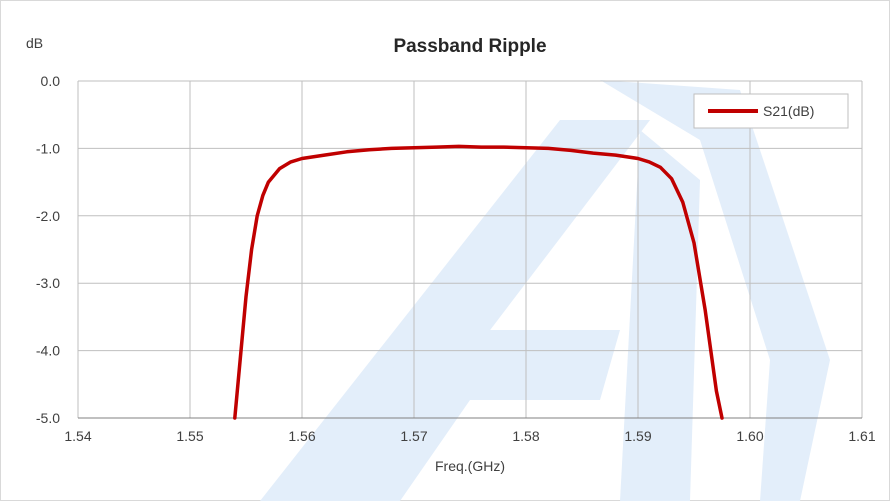 The height and width of the screenshot is (501, 890). Describe the element at coordinates (77, 436) in the screenshot. I see `x-tick-label: 1.54` at that location.